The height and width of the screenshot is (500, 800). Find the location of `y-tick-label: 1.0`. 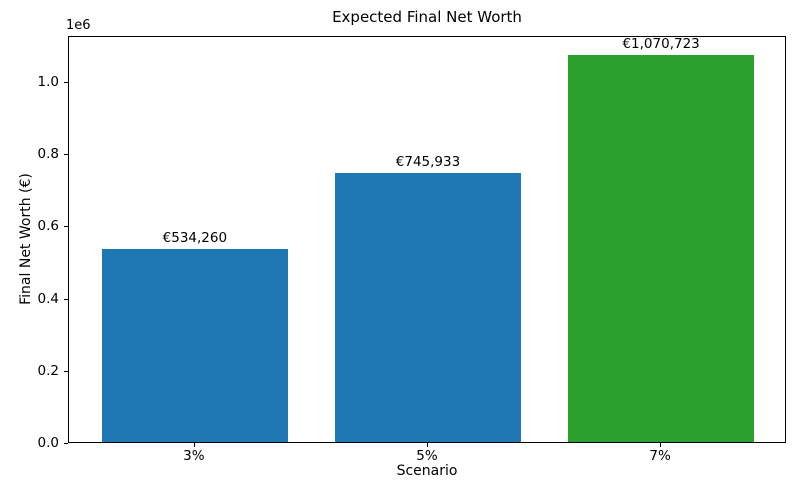

y-tick-label: 1.0 is located at coordinates (48, 81).